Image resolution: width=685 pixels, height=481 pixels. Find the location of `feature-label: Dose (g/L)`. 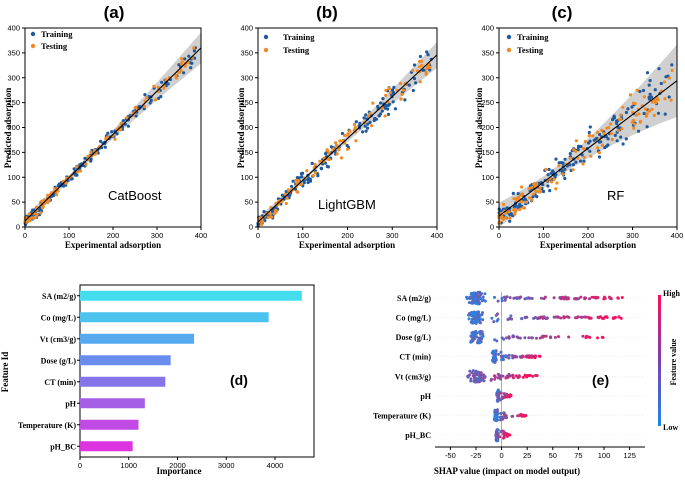

feature-label: Dose (g/L) is located at coordinates (59, 360).